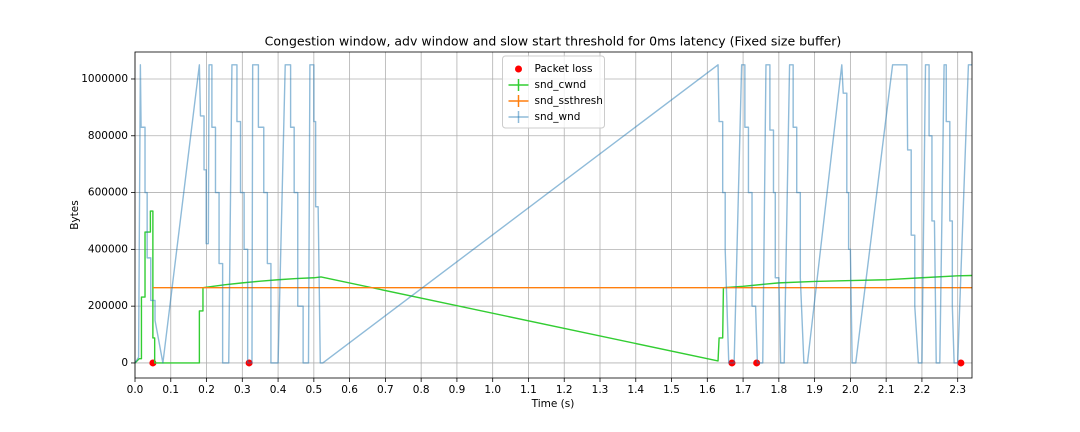 The width and height of the screenshot is (1080, 432). What do you see at coordinates (108, 306) in the screenshot?
I see `y-tick-label: 200000` at bounding box center [108, 306].